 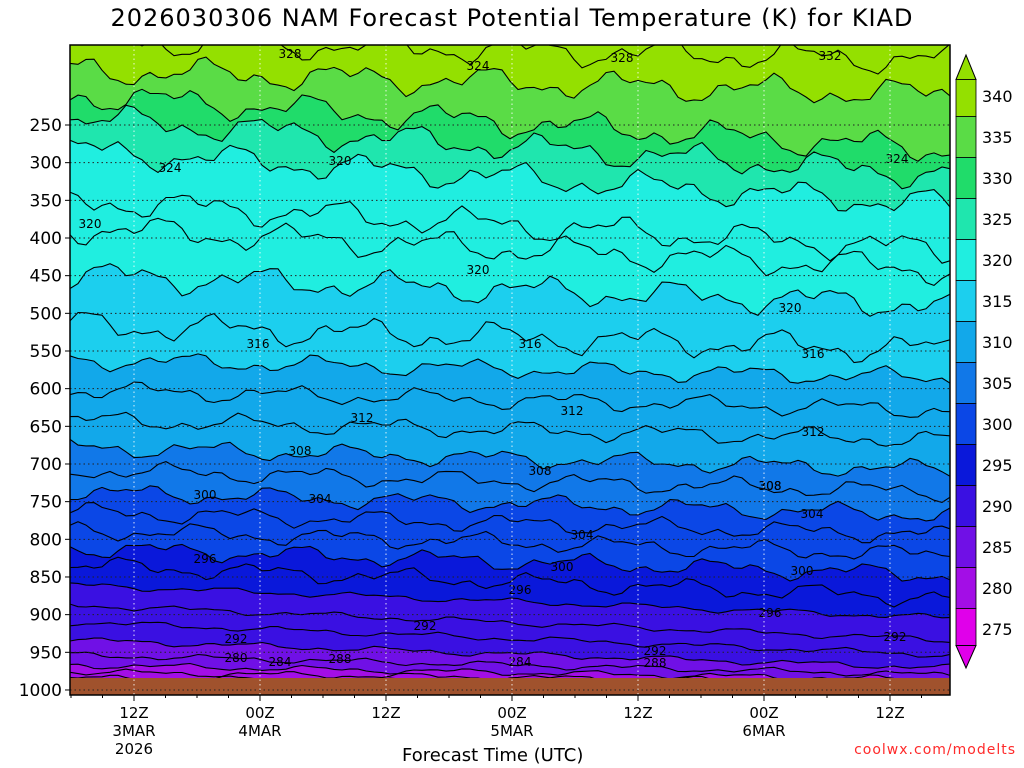 What do you see at coordinates (997, 219) in the screenshot?
I see `colorbar-label: 325` at bounding box center [997, 219].